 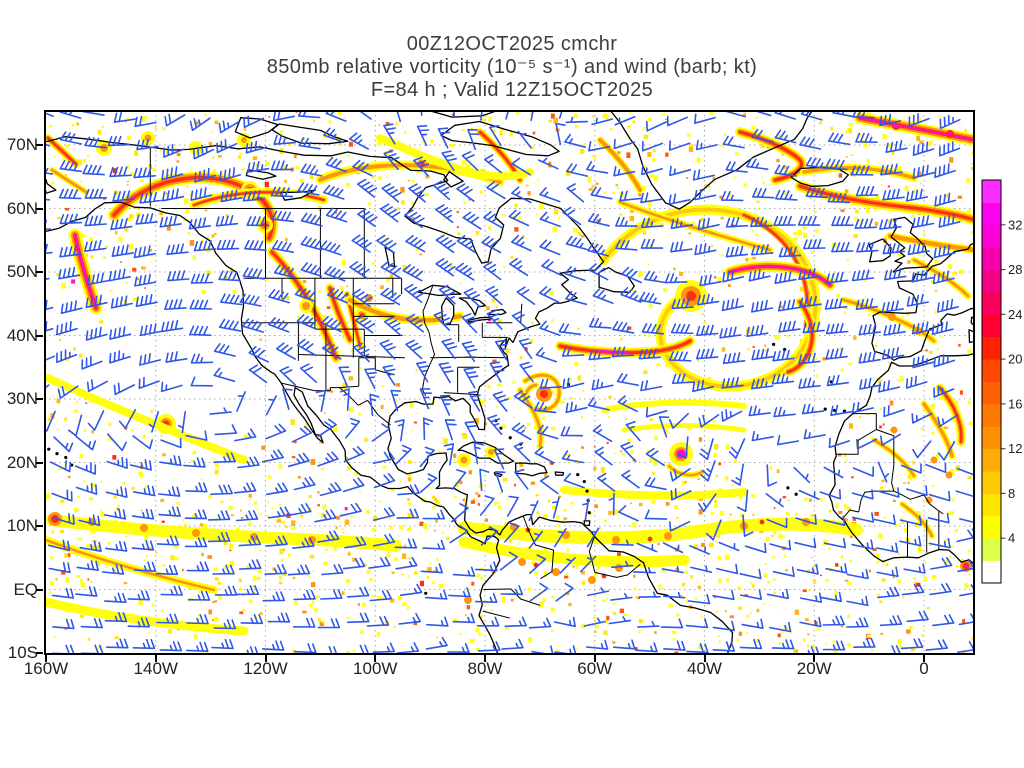 What do you see at coordinates (1015, 269) in the screenshot?
I see `colorbar-label: 28` at bounding box center [1015, 269].